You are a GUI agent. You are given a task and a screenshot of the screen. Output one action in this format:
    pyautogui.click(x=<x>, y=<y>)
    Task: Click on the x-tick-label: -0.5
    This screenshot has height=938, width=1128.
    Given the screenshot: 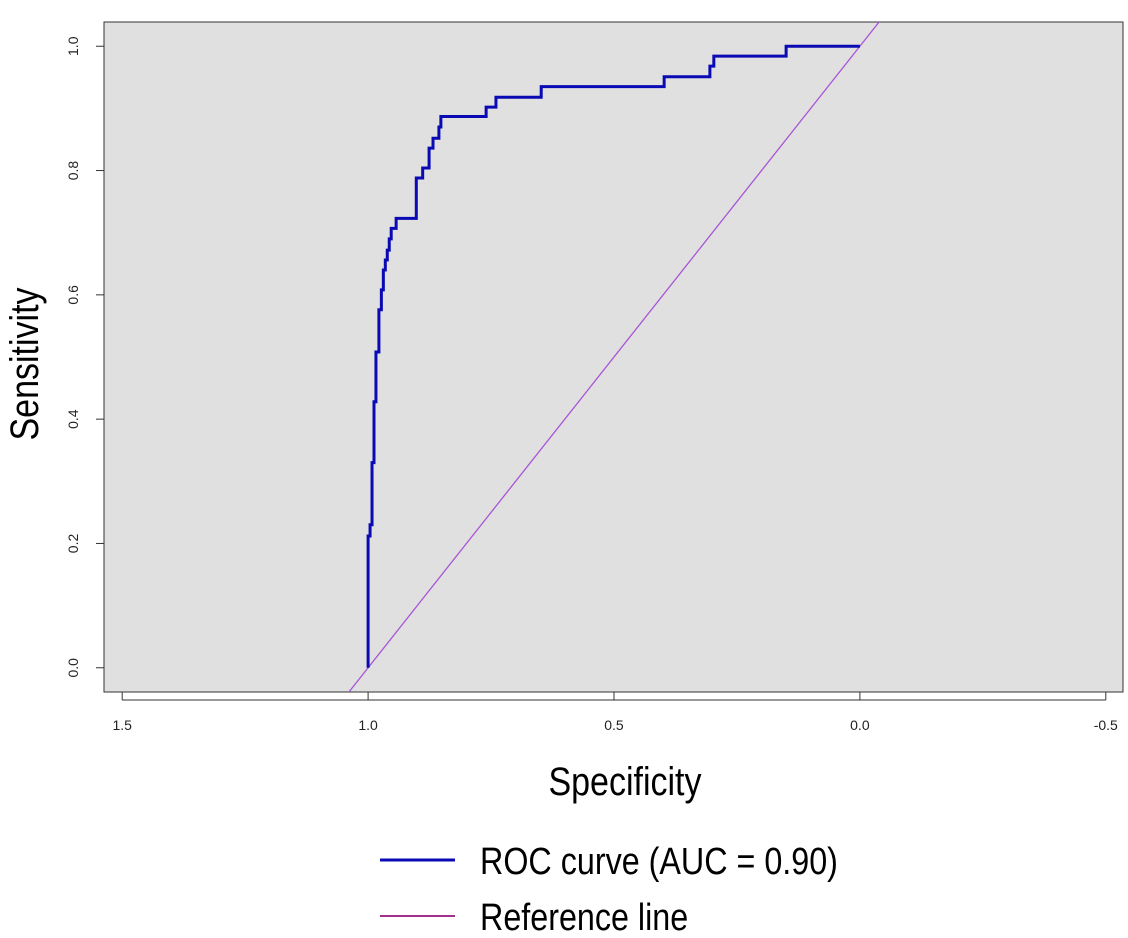 What is the action you would take?
    pyautogui.click(x=1106, y=725)
    